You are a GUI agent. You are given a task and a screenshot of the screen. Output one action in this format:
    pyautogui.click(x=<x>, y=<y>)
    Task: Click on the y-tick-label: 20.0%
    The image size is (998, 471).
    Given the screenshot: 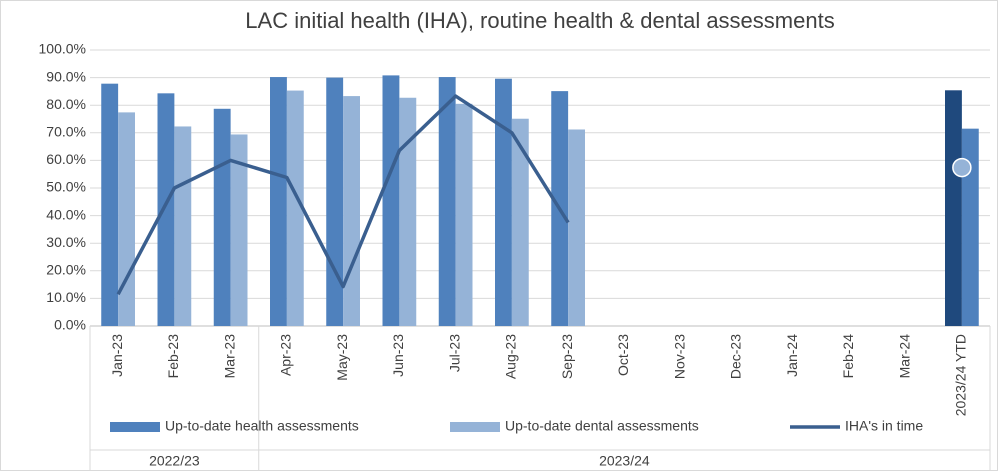 What is the action you would take?
    pyautogui.click(x=66, y=270)
    